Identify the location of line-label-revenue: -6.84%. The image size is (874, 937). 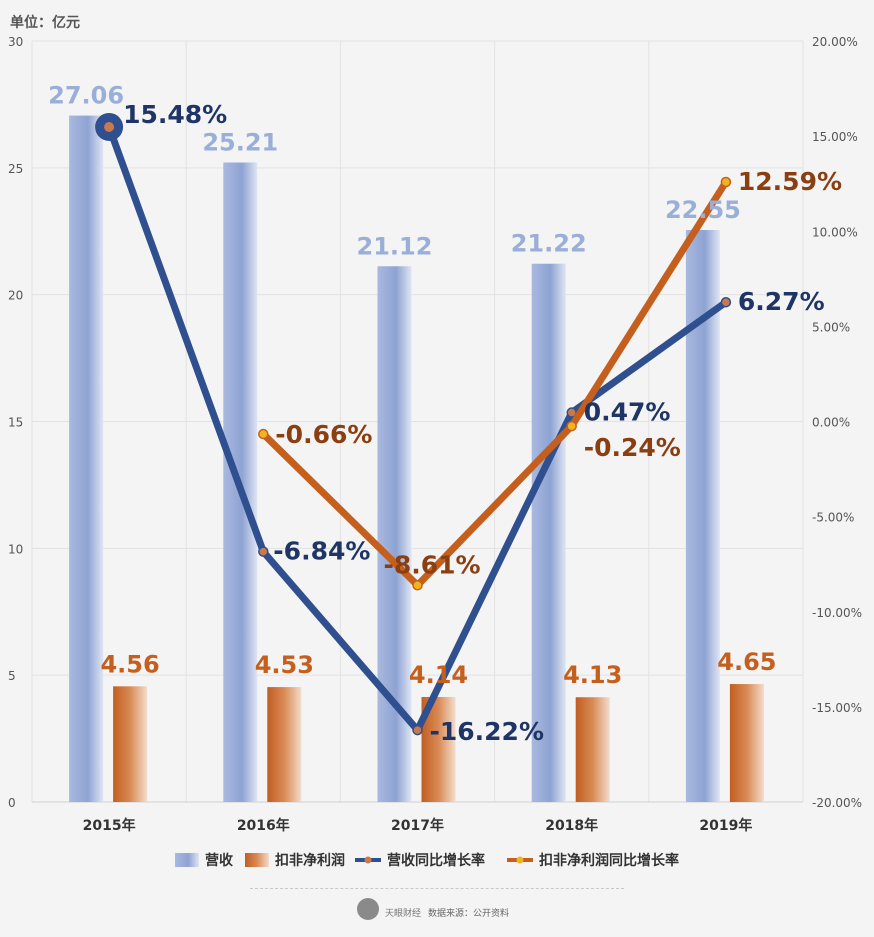
(321, 551).